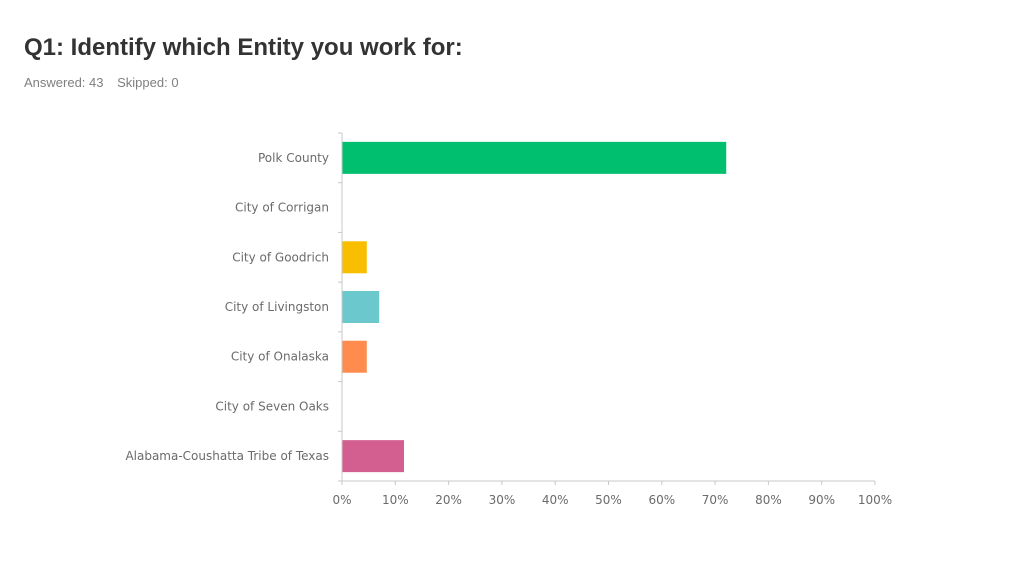 This screenshot has height=576, width=1024. Describe the element at coordinates (608, 500) in the screenshot. I see `x-tick-label: 50%` at that location.